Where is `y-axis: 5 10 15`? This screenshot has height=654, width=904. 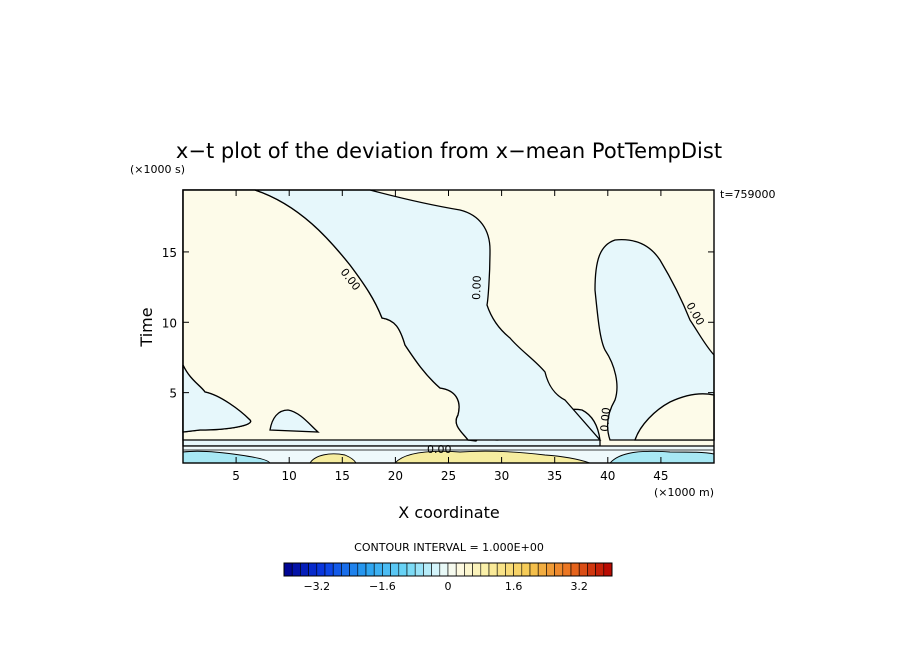 y-axis: 5 10 15 is located at coordinates (438, 323).